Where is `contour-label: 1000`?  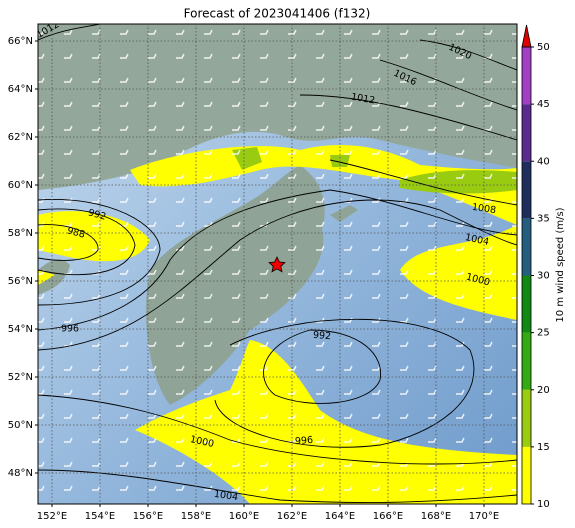 contour-label: 1000 is located at coordinates (202, 442).